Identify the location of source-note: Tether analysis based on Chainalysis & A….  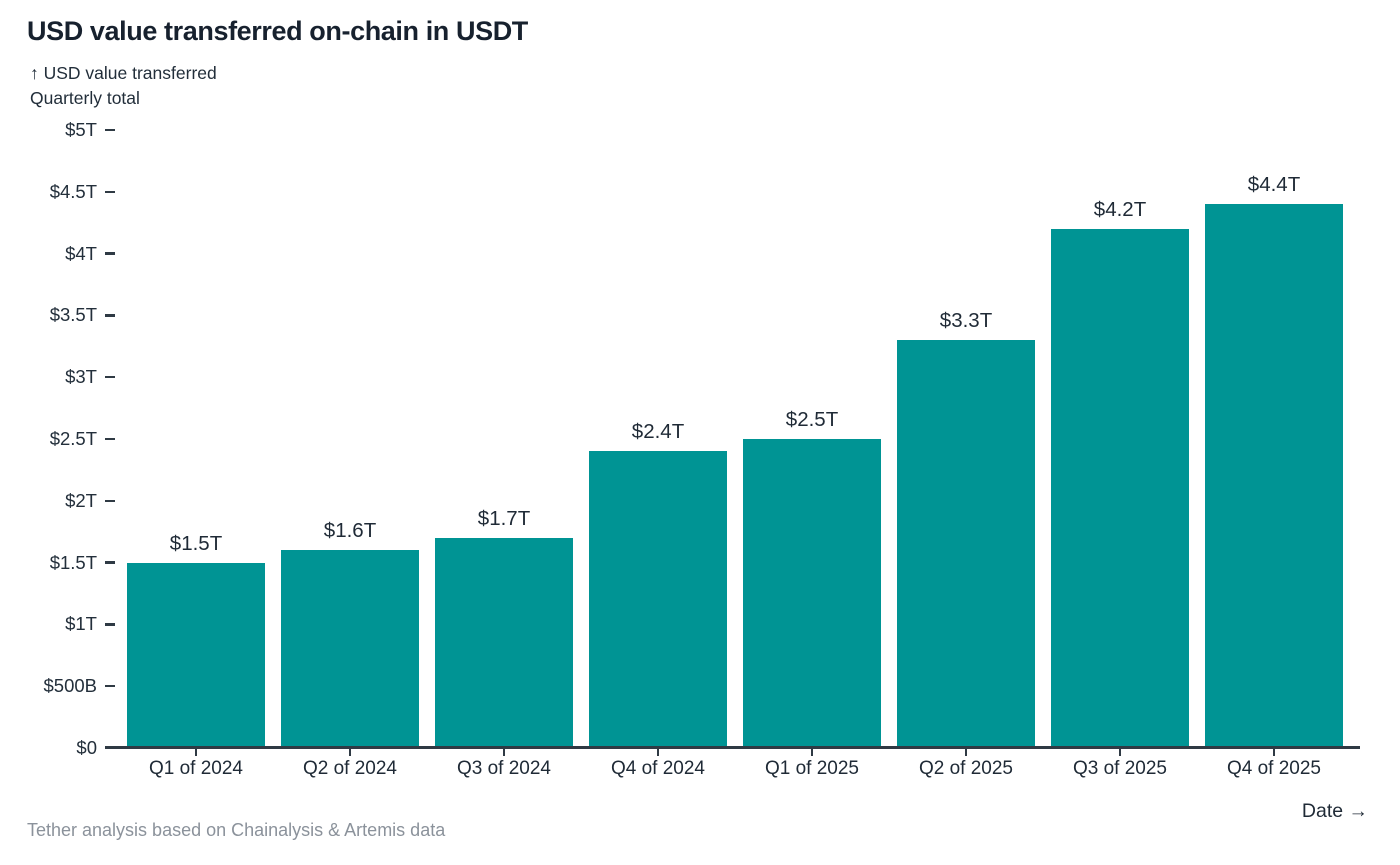
(236, 830).